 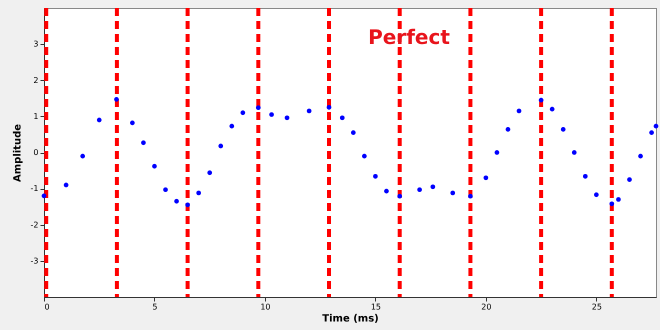 What do you see at coordinates (265, 307) in the screenshot?
I see `x-tick-label: 10` at bounding box center [265, 307].